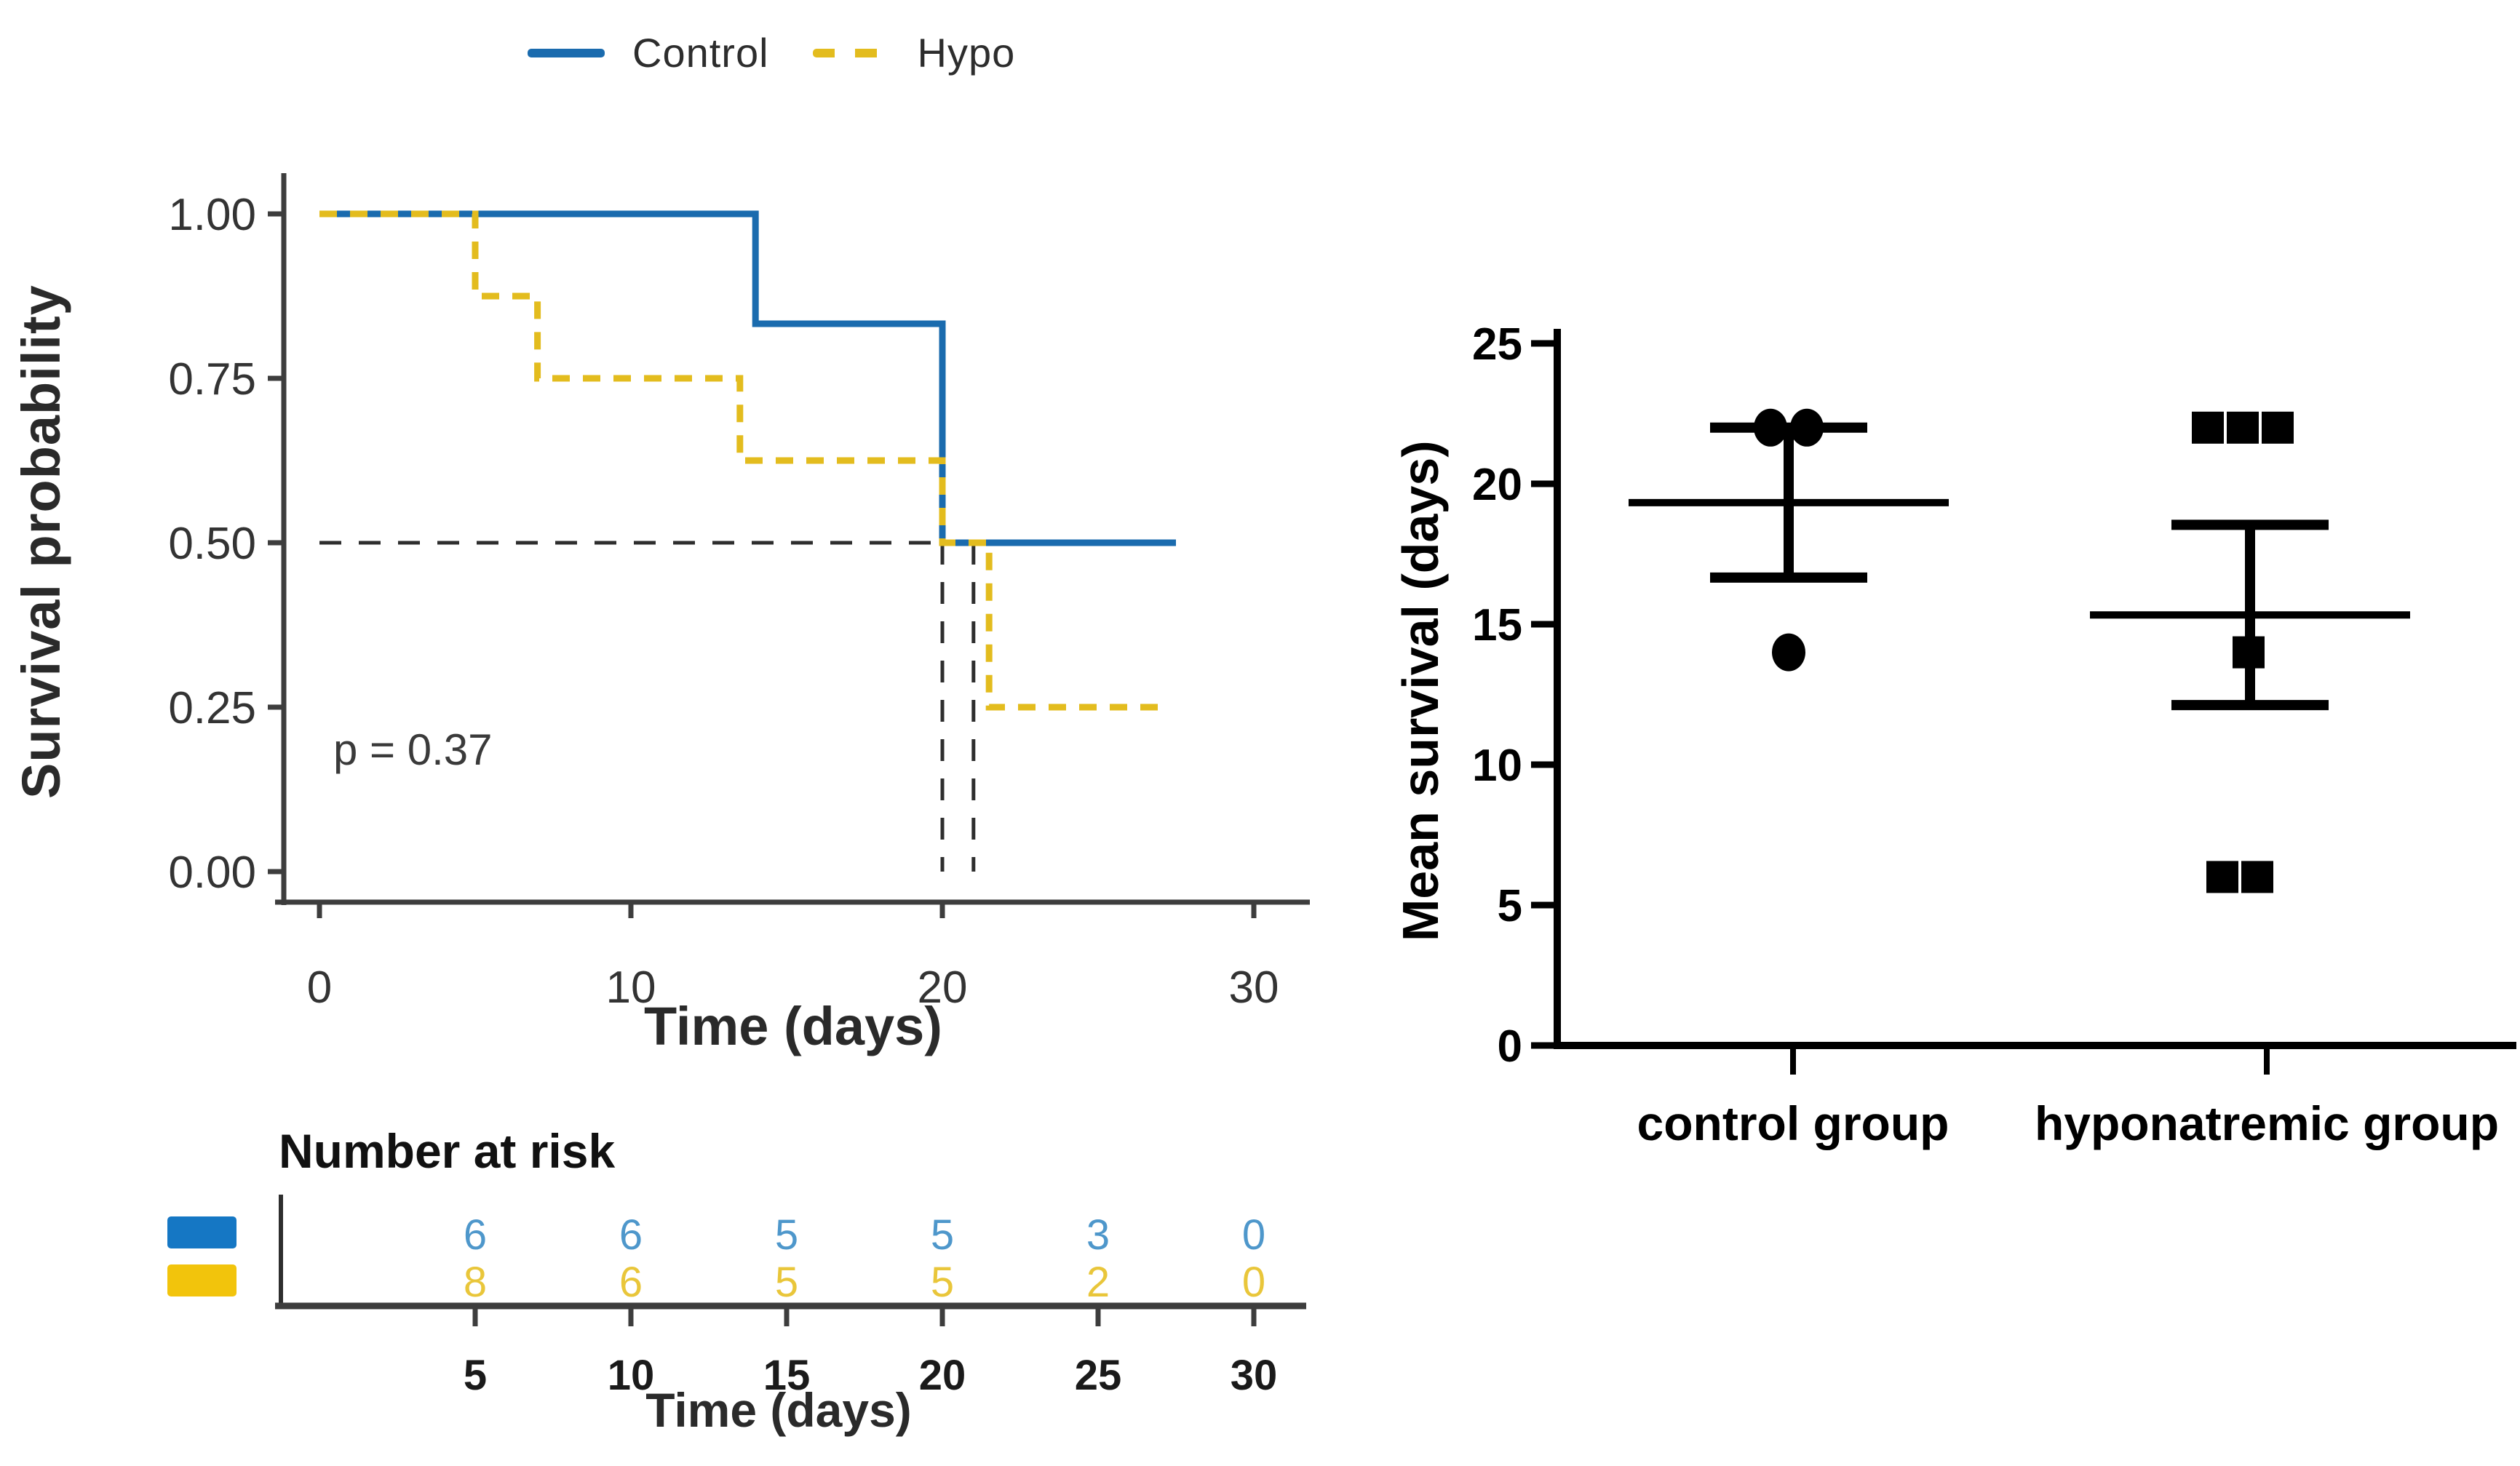  Describe the element at coordinates (747, 378) in the screenshot. I see `km-curve-control` at that location.